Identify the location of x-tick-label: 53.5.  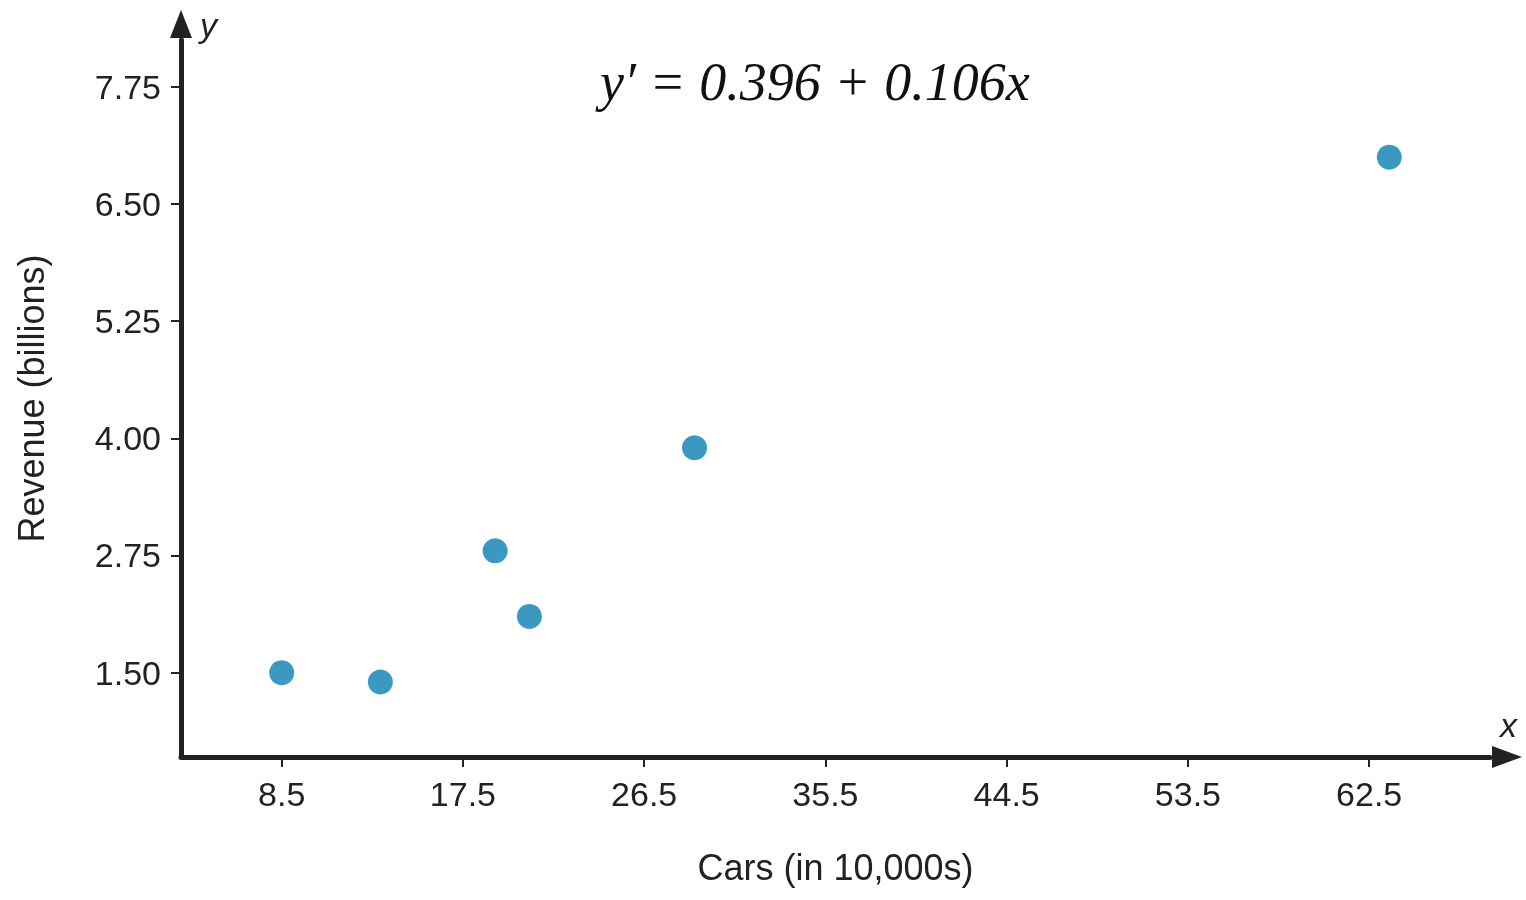
(1188, 794).